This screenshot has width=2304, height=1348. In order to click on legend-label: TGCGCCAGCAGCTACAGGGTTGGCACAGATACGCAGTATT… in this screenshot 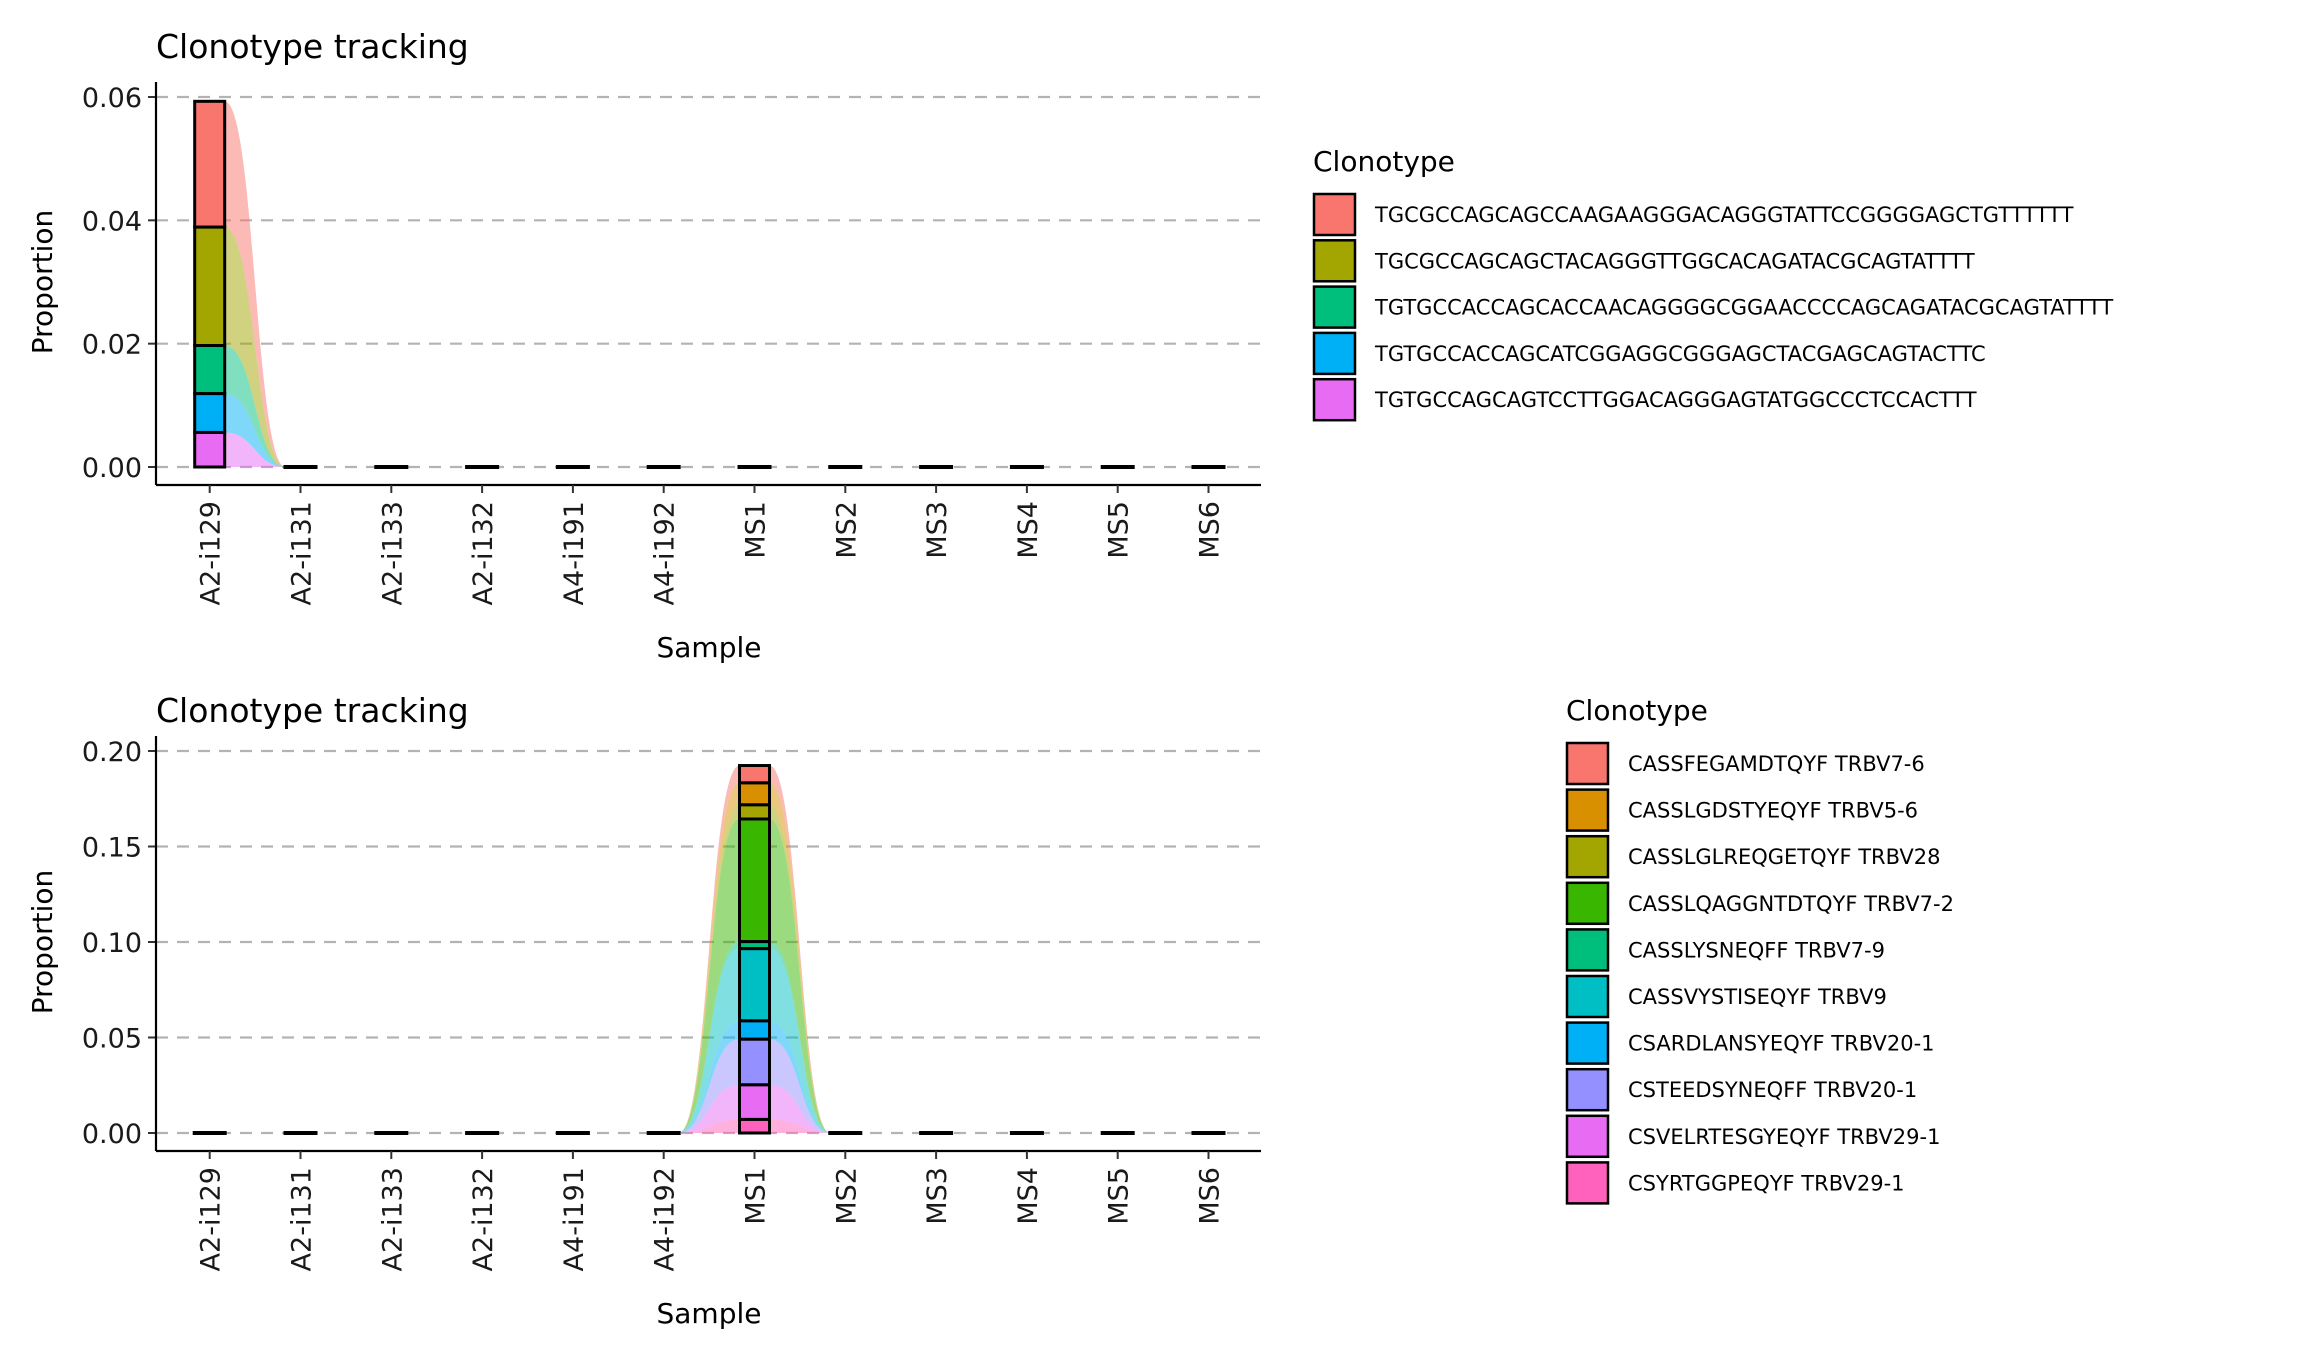, I will do `click(1674, 261)`.